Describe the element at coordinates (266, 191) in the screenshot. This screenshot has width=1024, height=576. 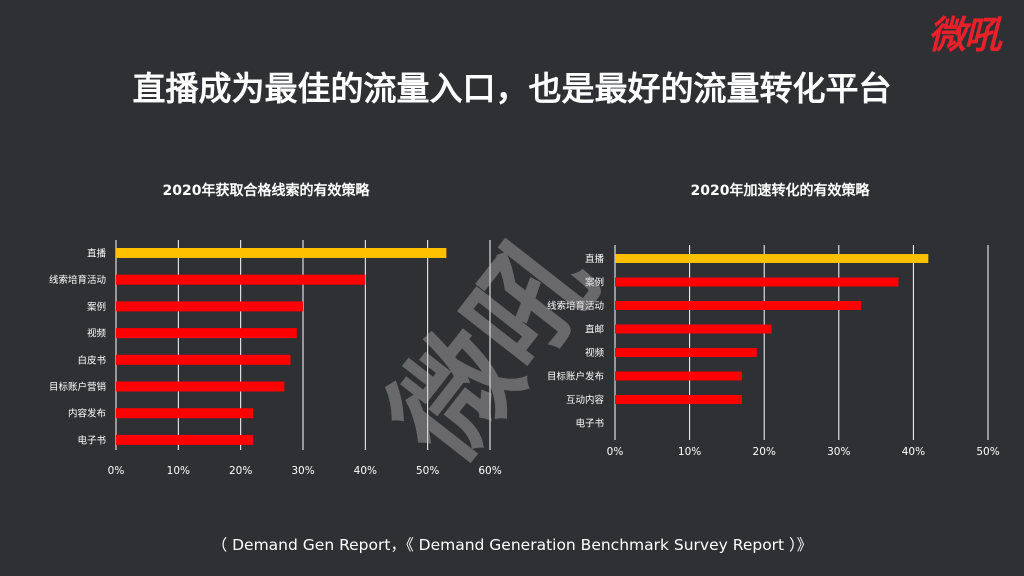
I see `chart-title-leads: 2020年获取合格线索的有效策略` at that location.